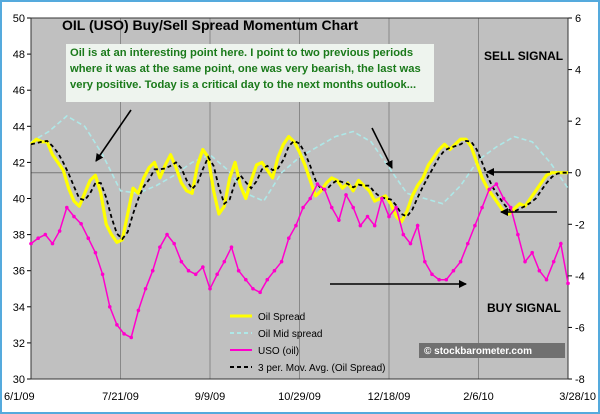 The height and width of the screenshot is (414, 600). Describe the element at coordinates (19, 236) in the screenshot. I see `y-left-tick-label: 38` at that location.